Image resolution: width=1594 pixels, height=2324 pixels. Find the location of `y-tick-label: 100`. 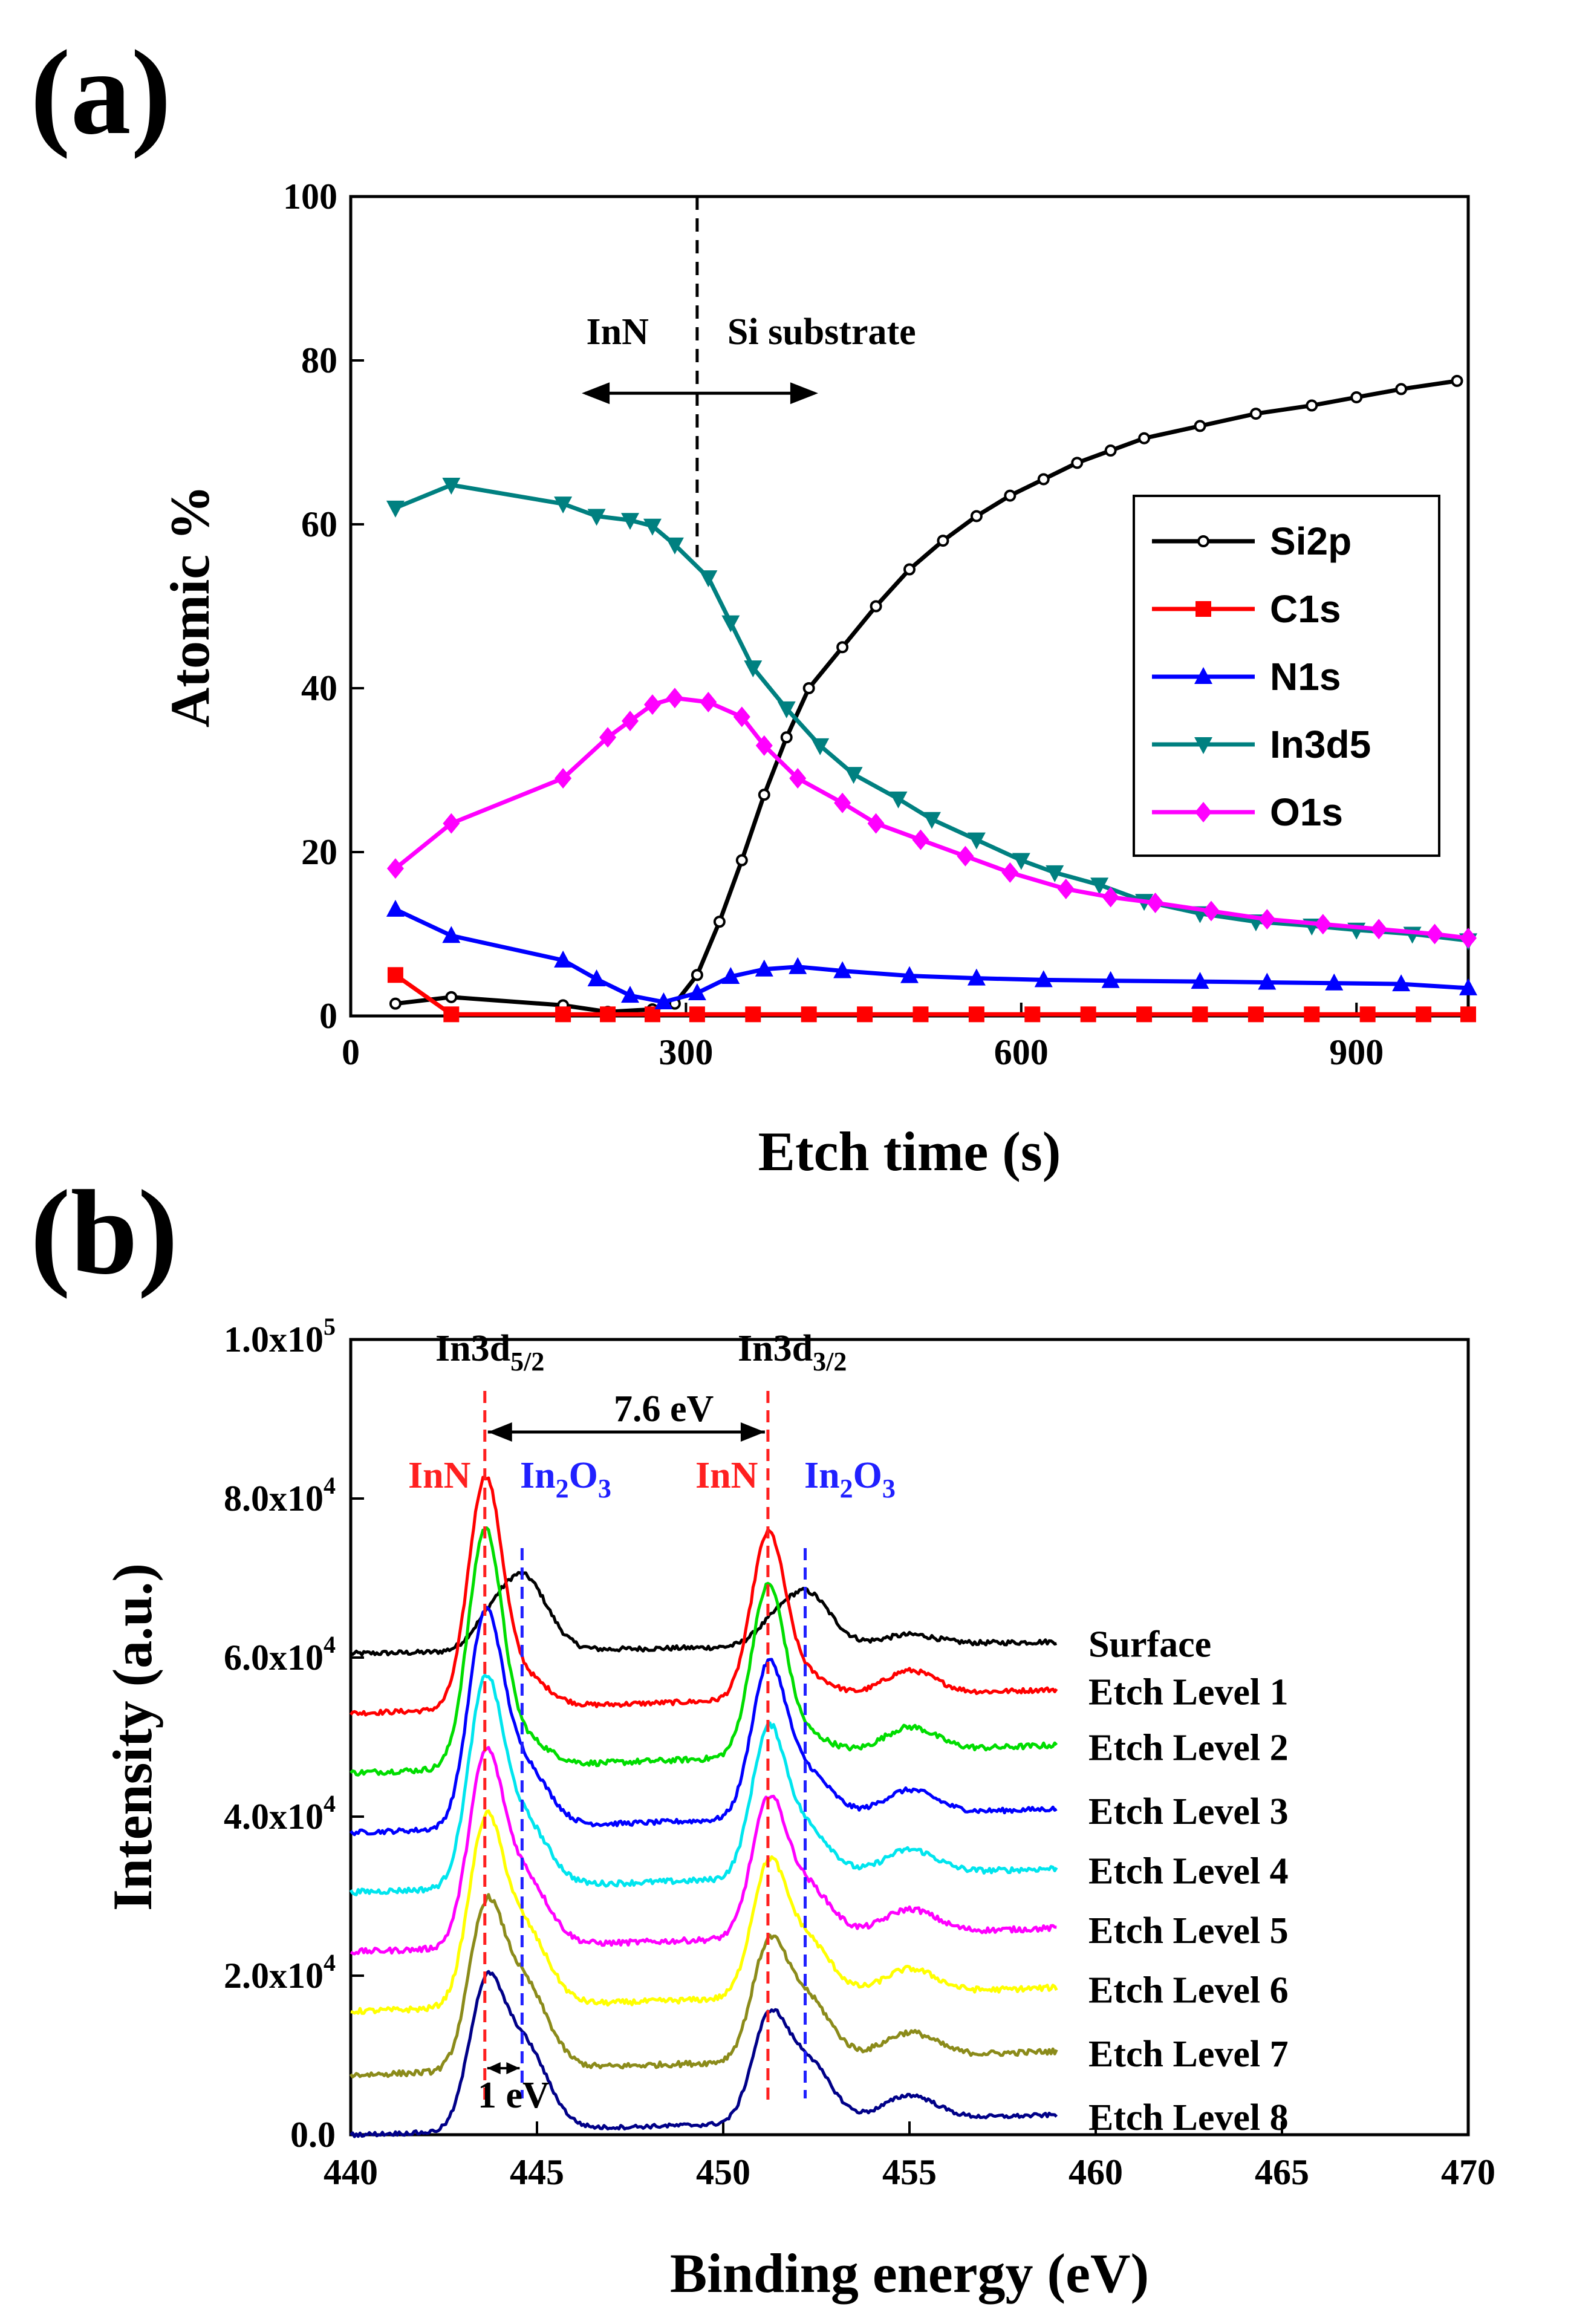

y-tick-label: 100 is located at coordinates (310, 196).